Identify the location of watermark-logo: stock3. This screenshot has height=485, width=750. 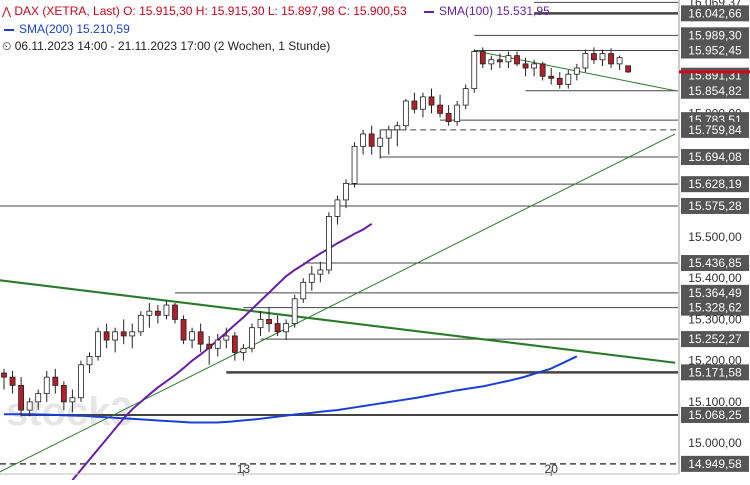
(69, 412).